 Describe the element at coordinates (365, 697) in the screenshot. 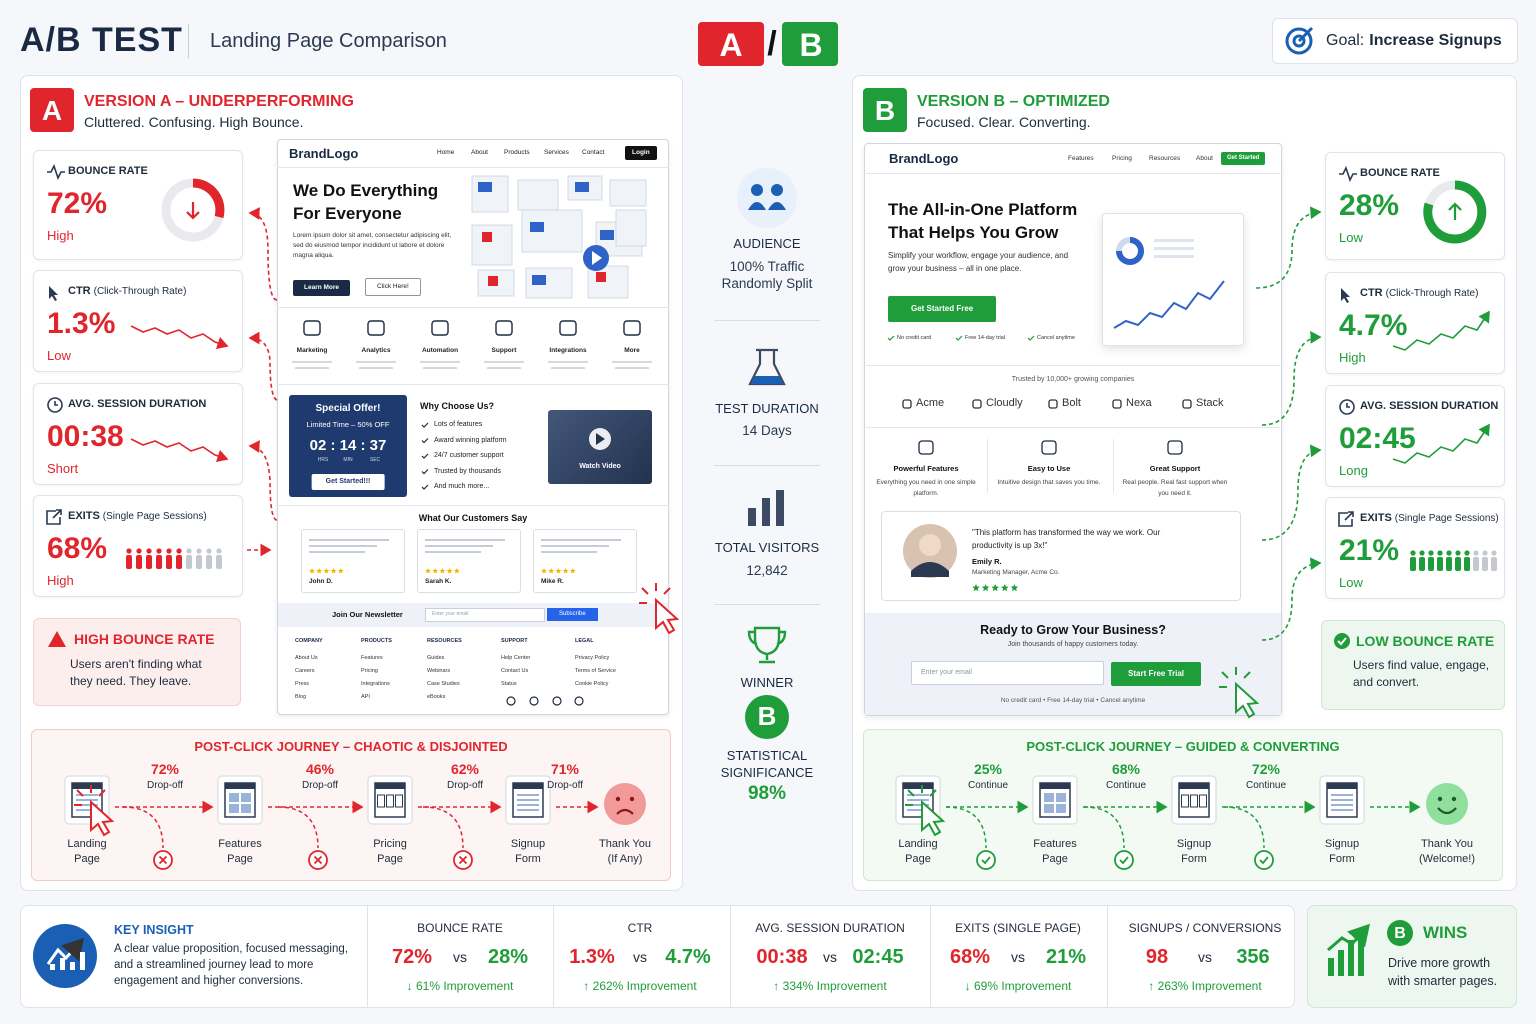

I see `footer-link: API` at that location.